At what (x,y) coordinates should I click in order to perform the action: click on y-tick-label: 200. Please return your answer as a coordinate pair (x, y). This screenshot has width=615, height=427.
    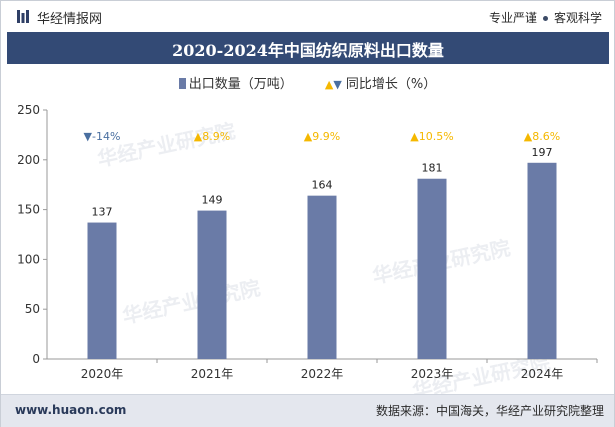
    Looking at the image, I should click on (28, 160).